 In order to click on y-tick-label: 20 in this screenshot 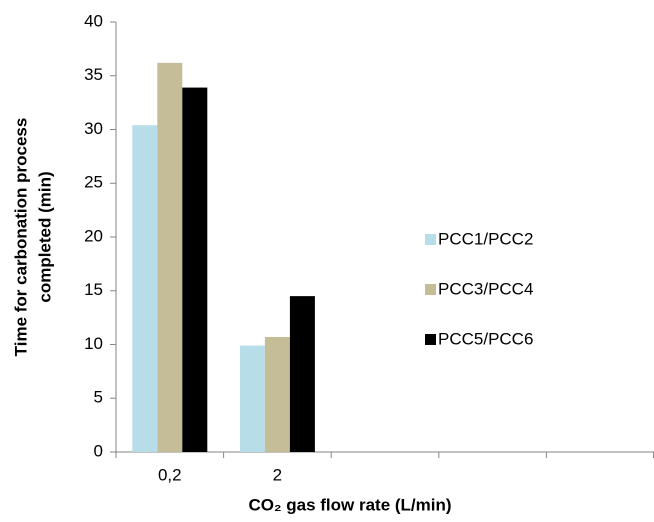, I will do `click(93, 235)`.